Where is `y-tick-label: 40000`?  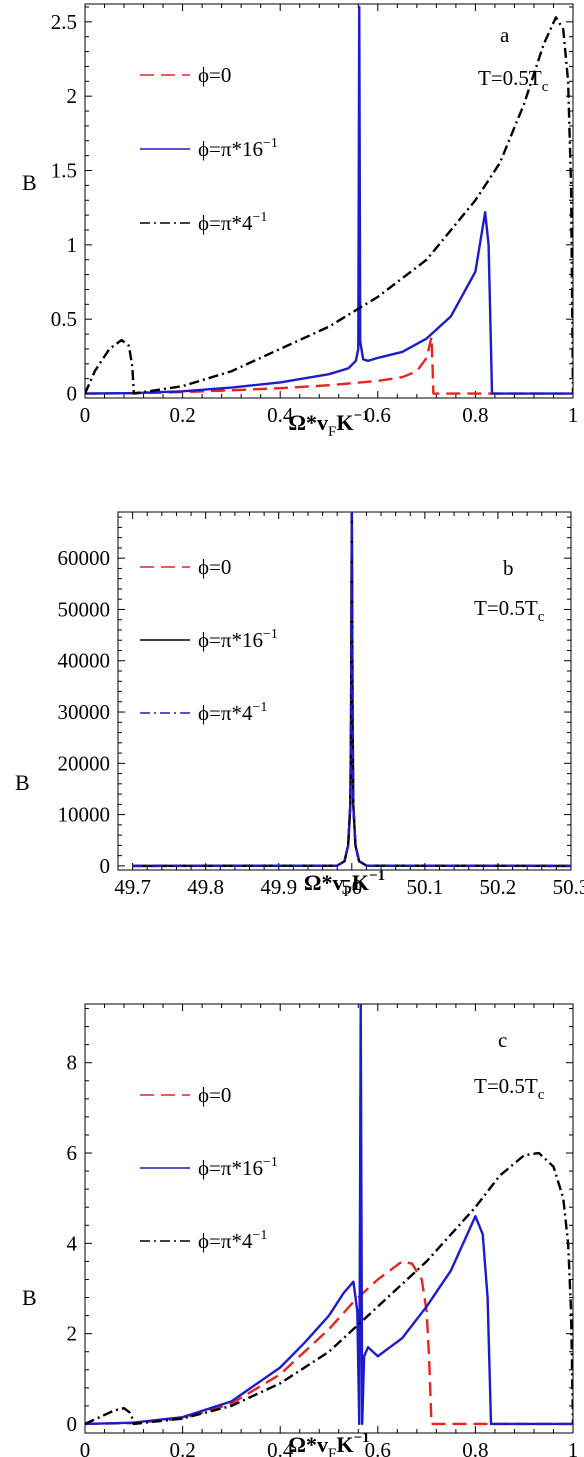
y-tick-label: 40000 is located at coordinates (84, 661).